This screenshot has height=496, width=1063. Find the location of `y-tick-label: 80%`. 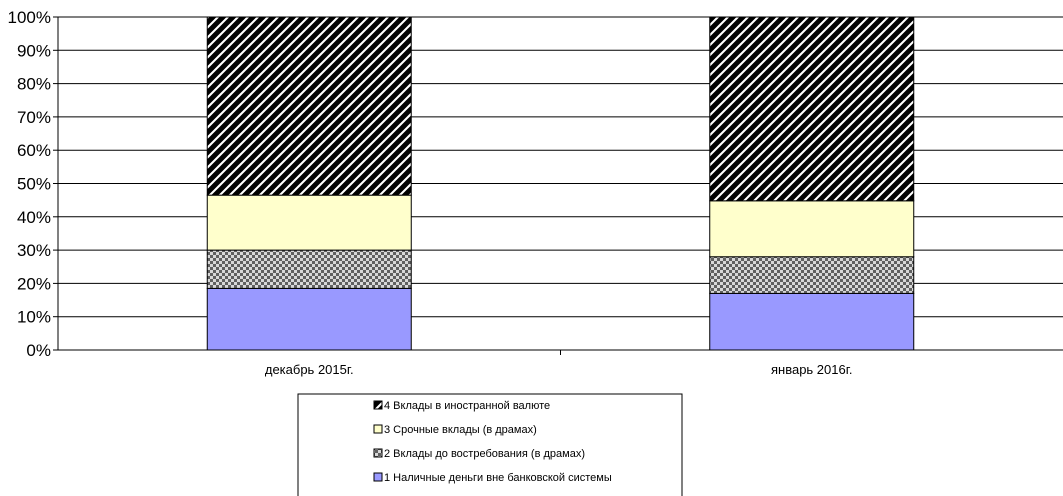

y-tick-label: 80% is located at coordinates (34, 84).